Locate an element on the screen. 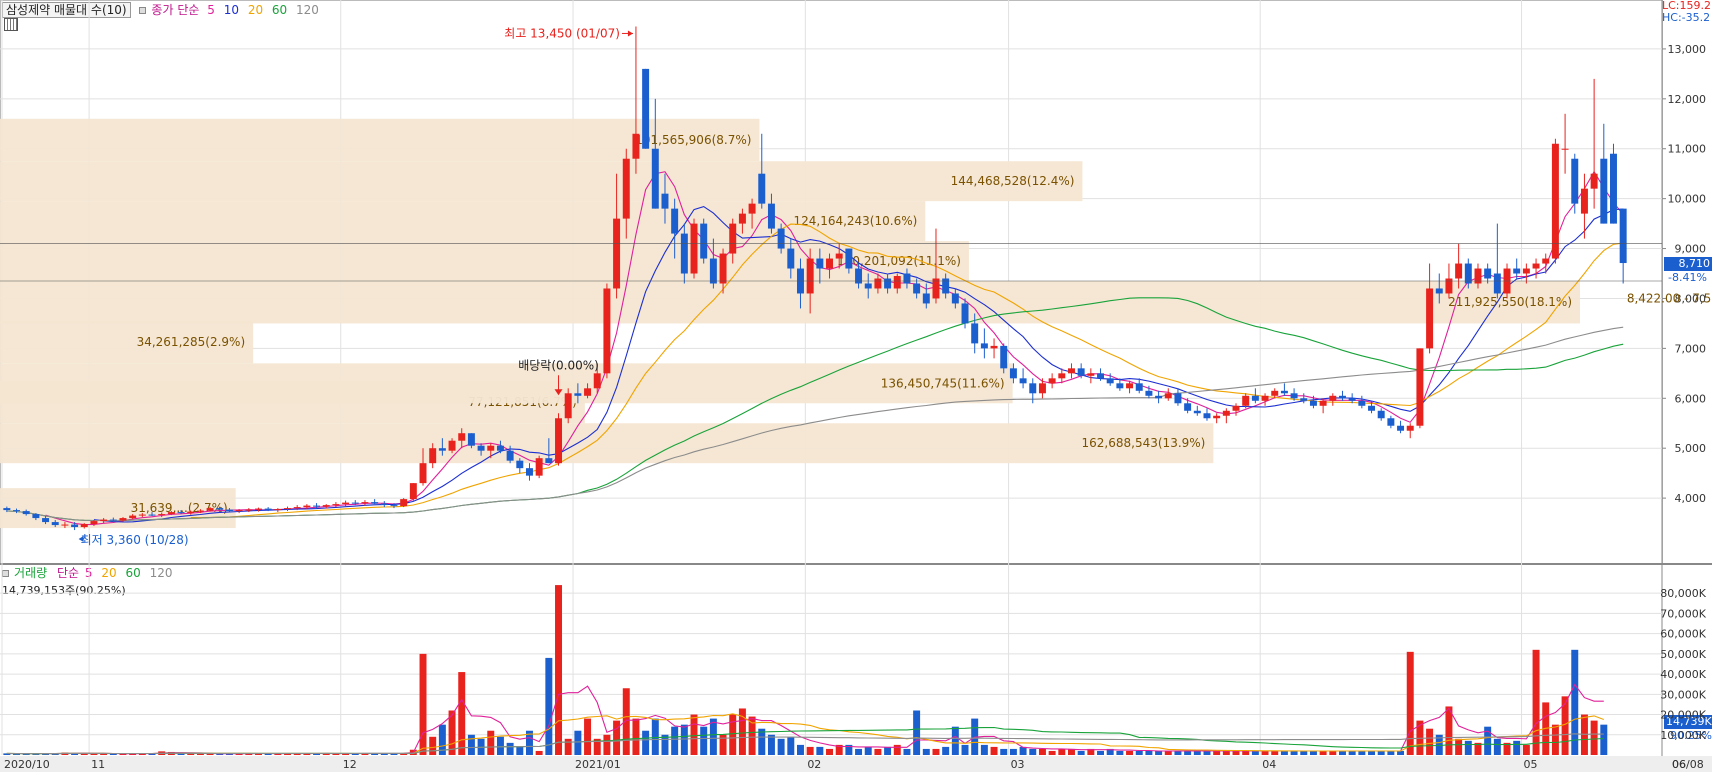  date-axis-strip is located at coordinates (856, 764).